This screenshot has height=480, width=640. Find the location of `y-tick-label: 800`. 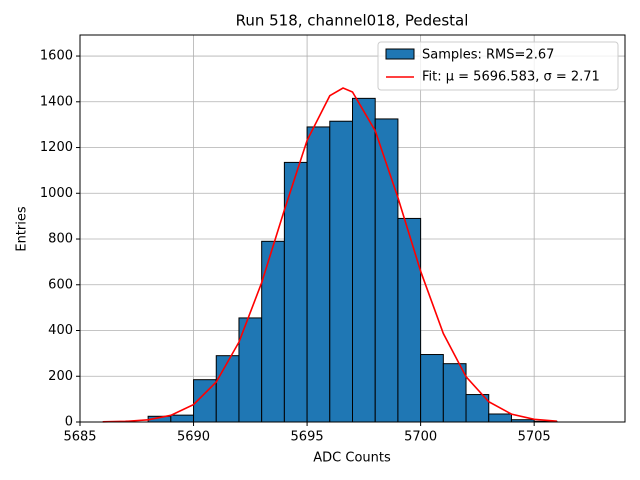

y-tick-label: 800 is located at coordinates (60, 239).